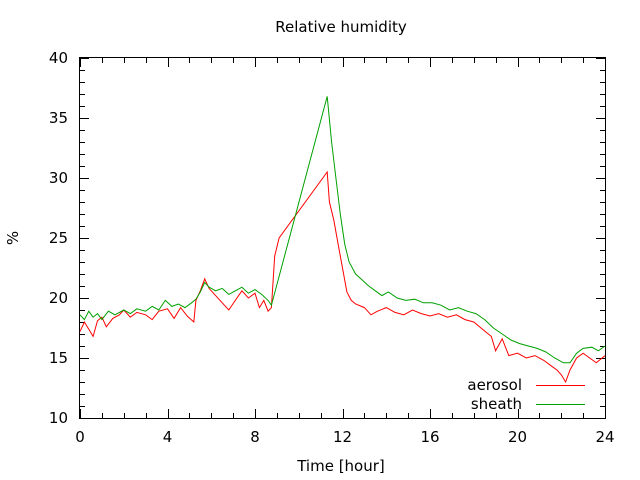 The height and width of the screenshot is (480, 640). I want to click on x-tick-label: 0, so click(80, 437).